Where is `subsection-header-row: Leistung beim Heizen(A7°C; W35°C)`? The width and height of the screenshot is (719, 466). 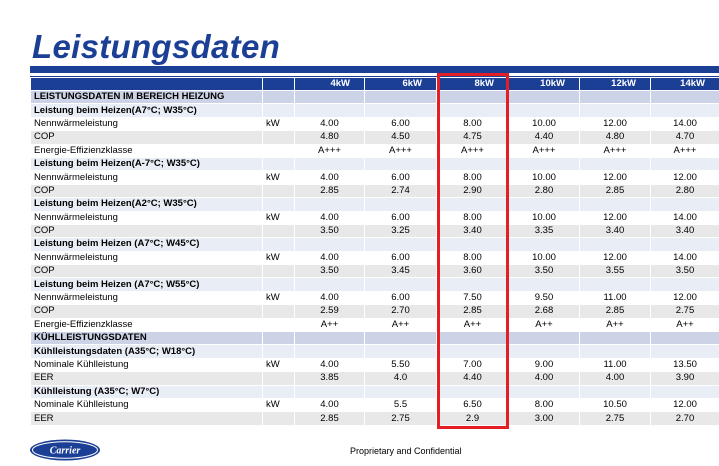
subsection-header-row: Leistung beim Heizen(A7°C; W35°C) is located at coordinates (374, 110).